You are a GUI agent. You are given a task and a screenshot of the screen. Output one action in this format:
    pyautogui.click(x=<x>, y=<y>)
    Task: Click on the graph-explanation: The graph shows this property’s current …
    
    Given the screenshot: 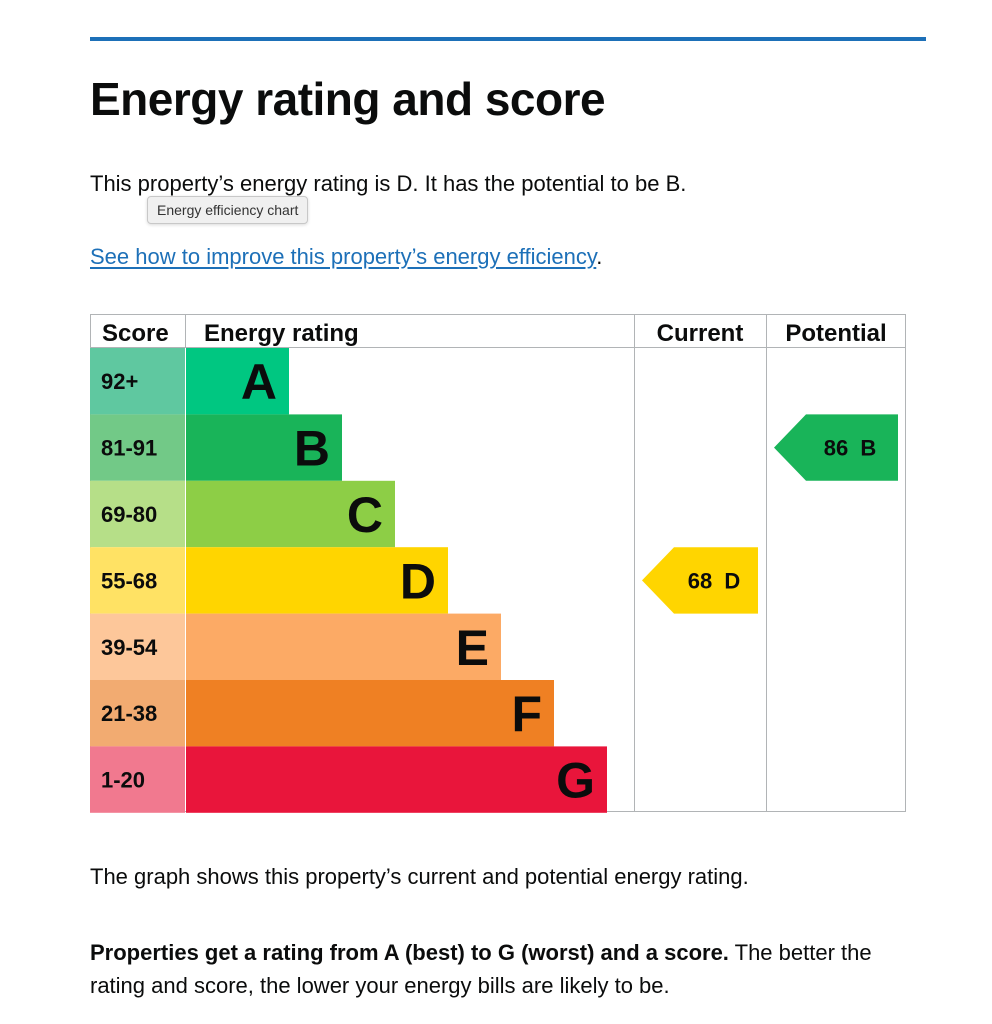 What is the action you would take?
    pyautogui.click(x=419, y=876)
    